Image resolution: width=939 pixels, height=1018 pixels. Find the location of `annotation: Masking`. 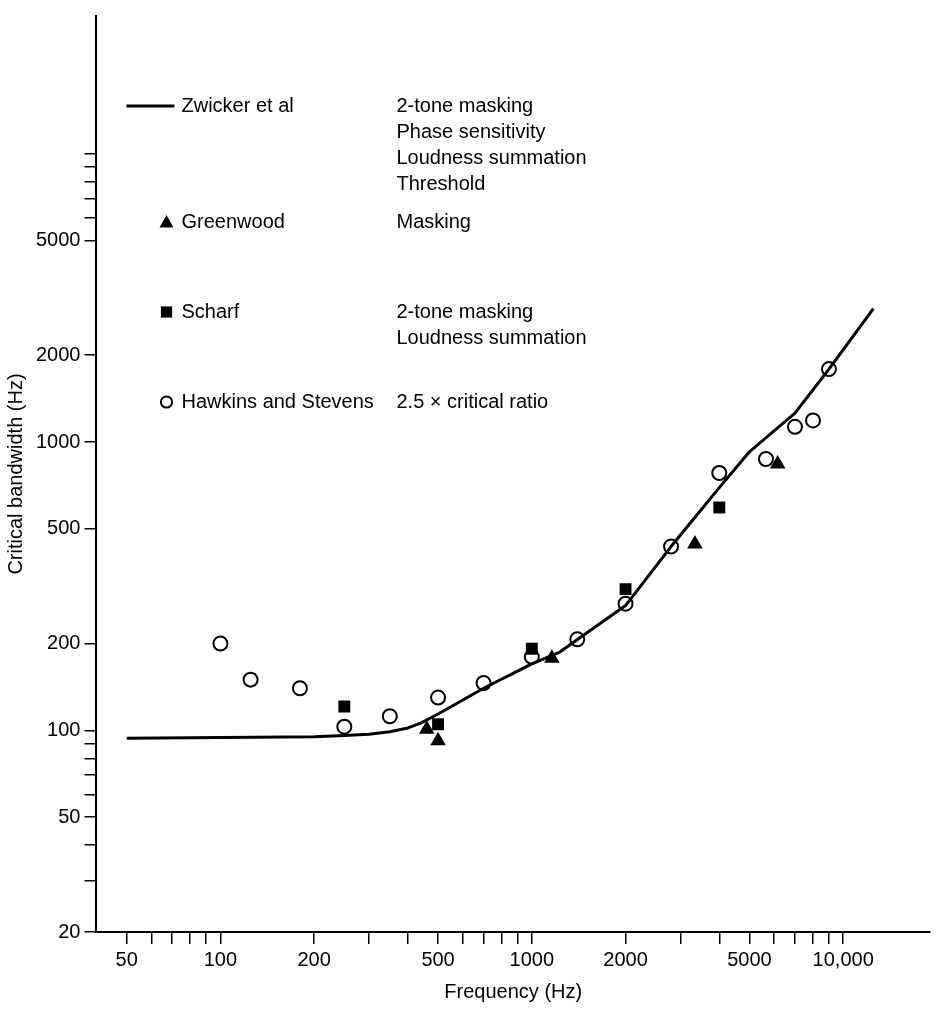

annotation: Masking is located at coordinates (433, 220).